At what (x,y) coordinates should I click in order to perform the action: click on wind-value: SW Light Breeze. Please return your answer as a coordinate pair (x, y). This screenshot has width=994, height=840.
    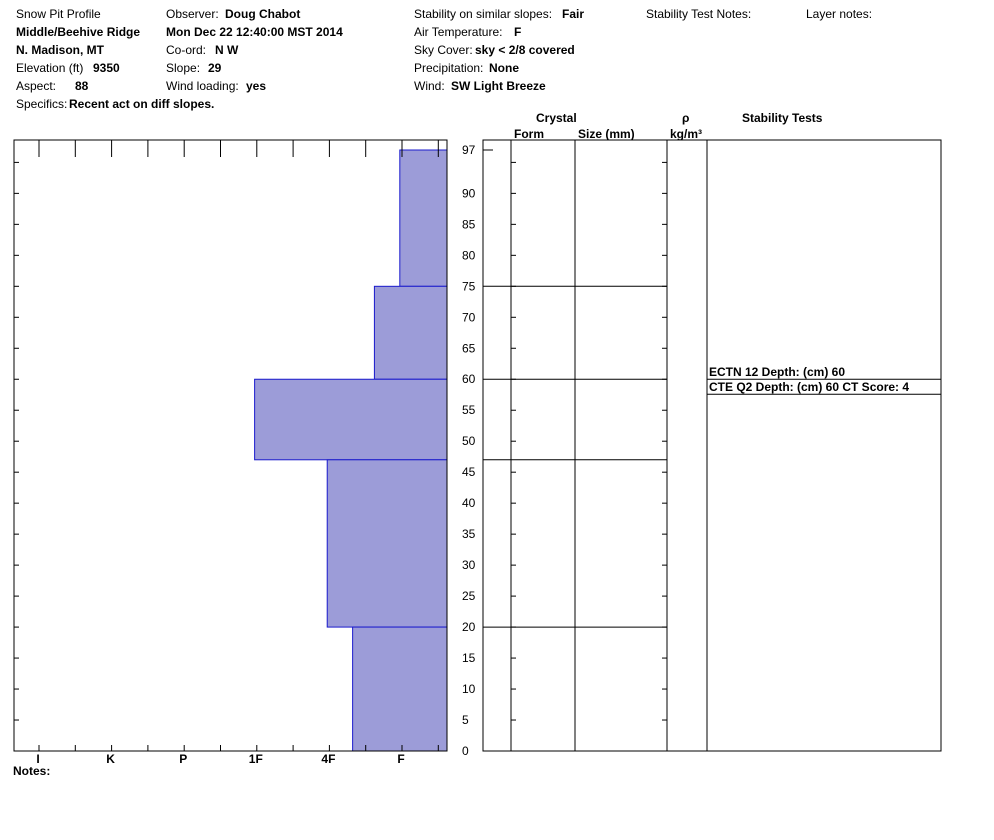
    Looking at the image, I should click on (498, 86).